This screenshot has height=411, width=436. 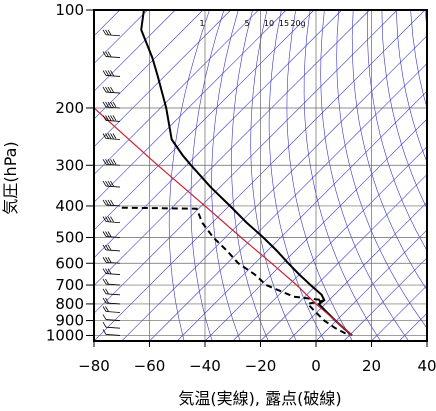 I want to click on y-tick-label: 400, so click(x=69, y=206).